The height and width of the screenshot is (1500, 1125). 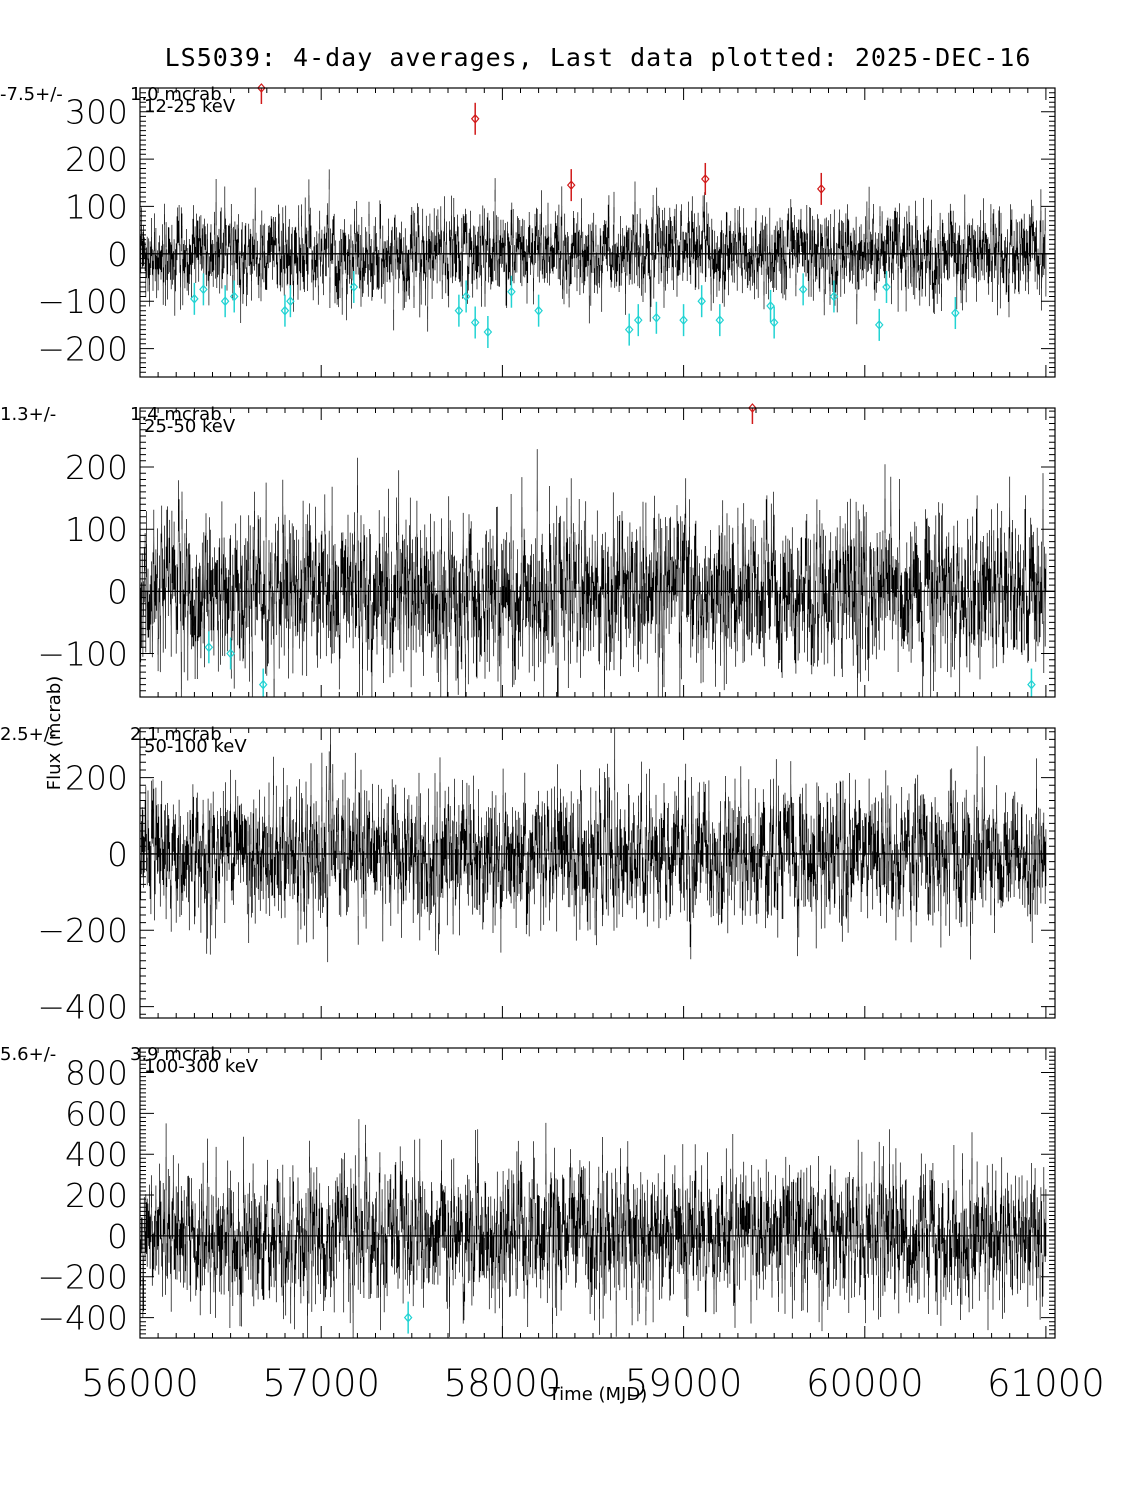 What do you see at coordinates (1046, 1383) in the screenshot?
I see `x-tick-label: 61000` at bounding box center [1046, 1383].